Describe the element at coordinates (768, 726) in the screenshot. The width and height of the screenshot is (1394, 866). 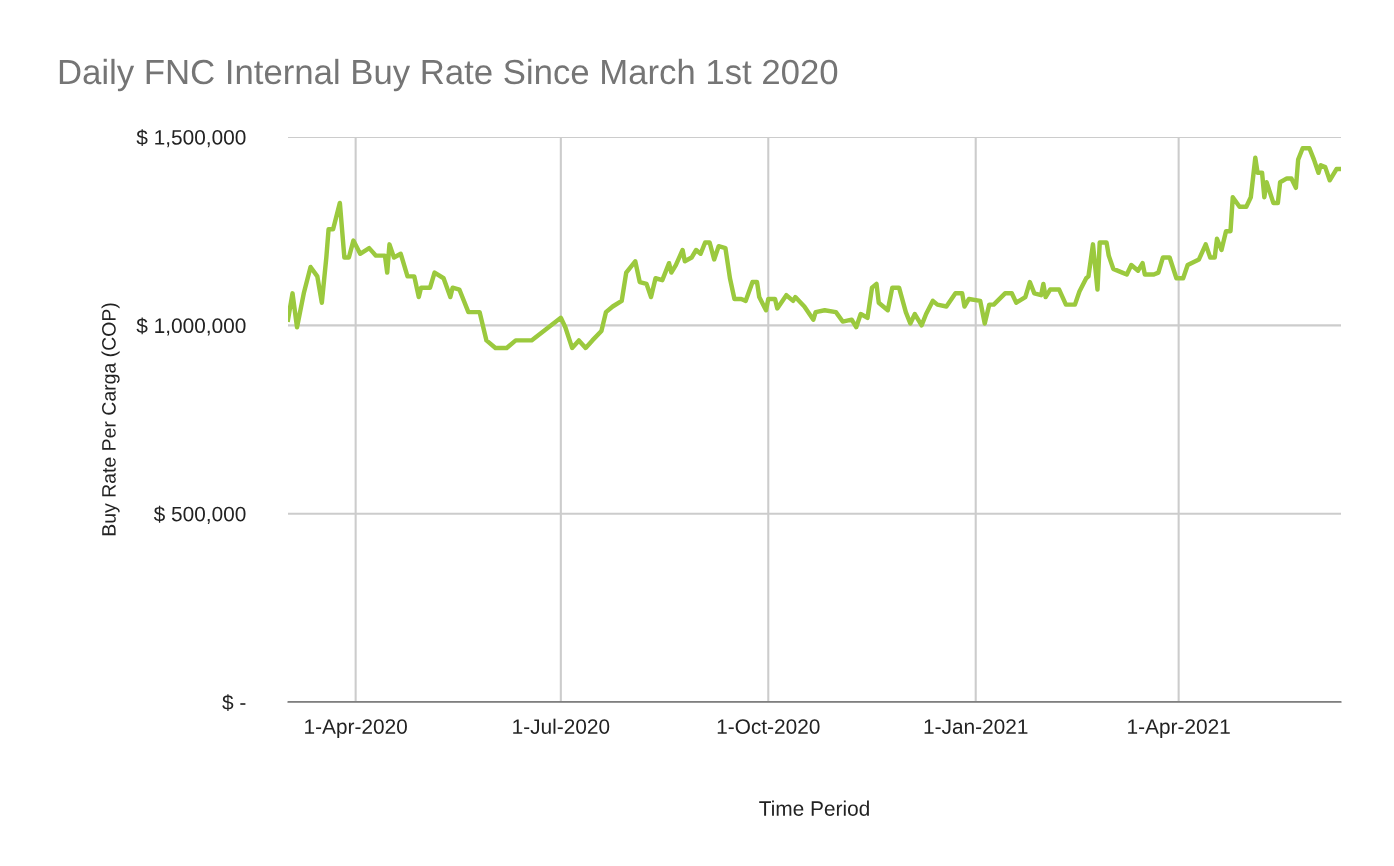
I see `x-tick-label: 1-Oct-2020` at that location.